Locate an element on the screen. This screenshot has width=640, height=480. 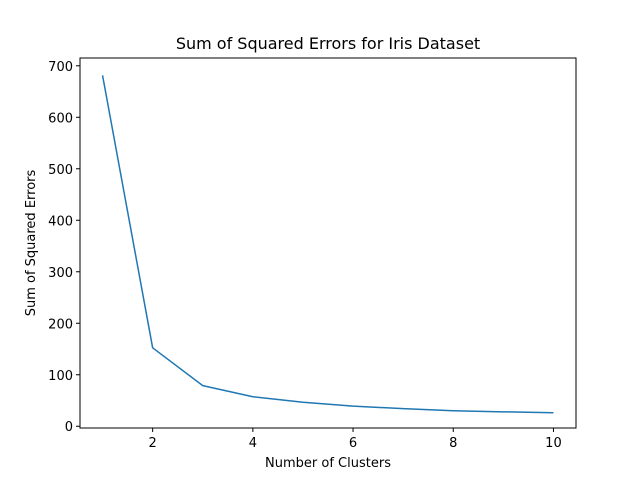
y-tick-label: 0 is located at coordinates (69, 427).